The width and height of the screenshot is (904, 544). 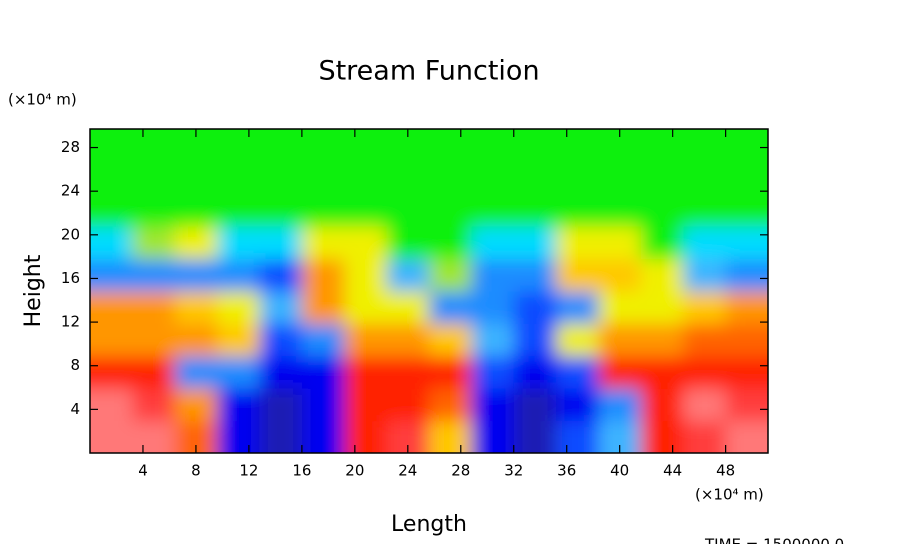 I want to click on x-tick-label: 32, so click(x=513, y=471).